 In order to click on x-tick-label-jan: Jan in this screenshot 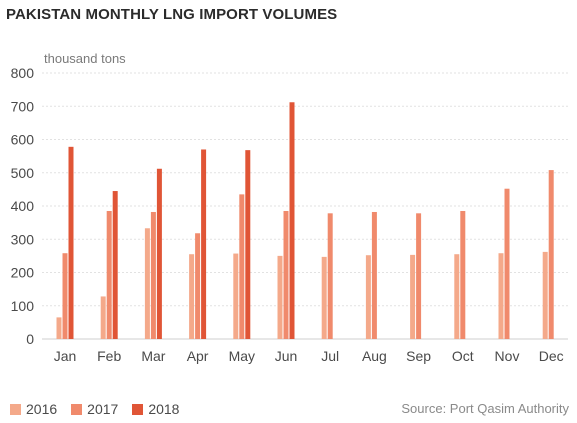, I will do `click(65, 356)`.